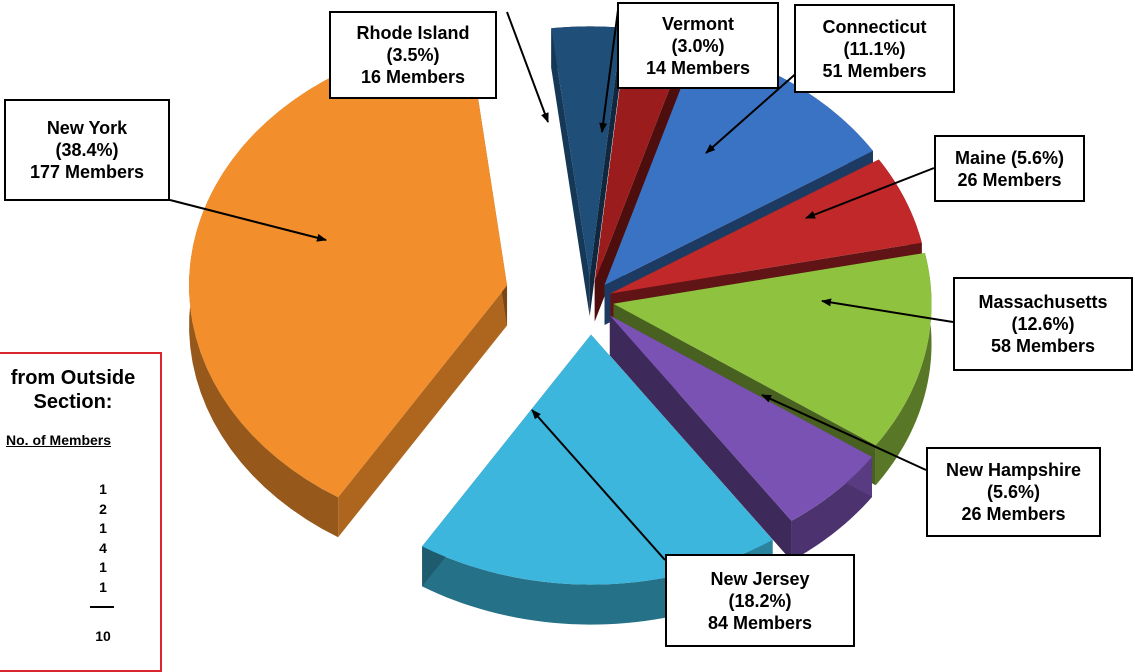 Image resolution: width=1135 pixels, height=672 pixels. What do you see at coordinates (760, 622) in the screenshot?
I see `slice-members: 84 Members` at bounding box center [760, 622].